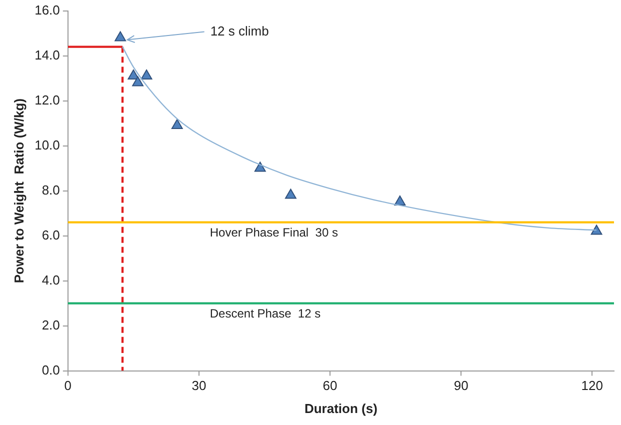  I want to click on y-tick-label: 12.0, so click(47, 100).